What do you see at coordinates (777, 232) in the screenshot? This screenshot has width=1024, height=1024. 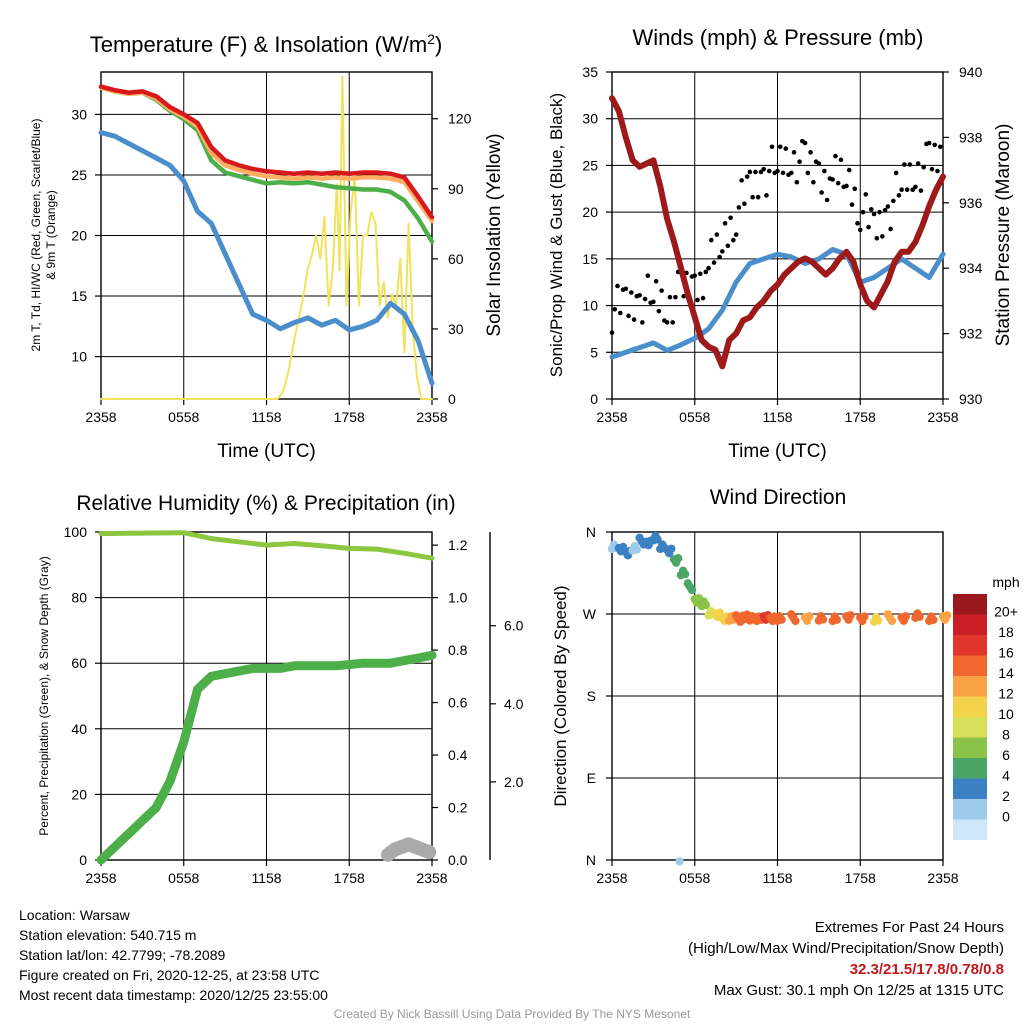 I see `pressure-line` at bounding box center [777, 232].